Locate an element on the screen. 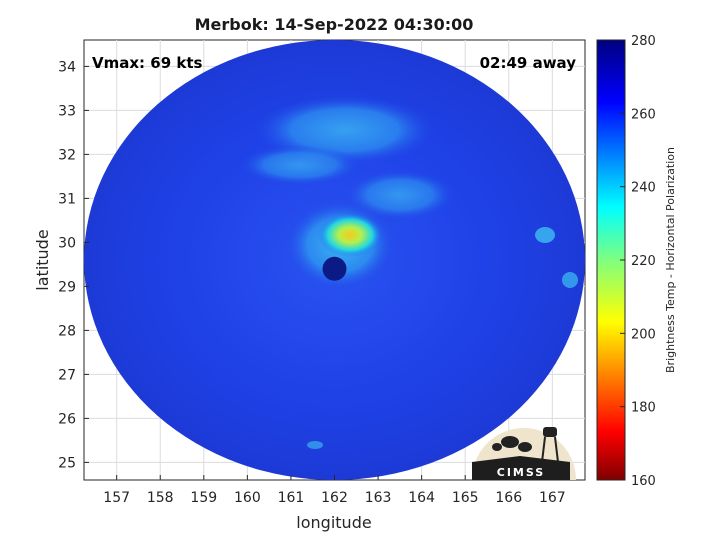  x-tick-label: 164 is located at coordinates (421, 498).